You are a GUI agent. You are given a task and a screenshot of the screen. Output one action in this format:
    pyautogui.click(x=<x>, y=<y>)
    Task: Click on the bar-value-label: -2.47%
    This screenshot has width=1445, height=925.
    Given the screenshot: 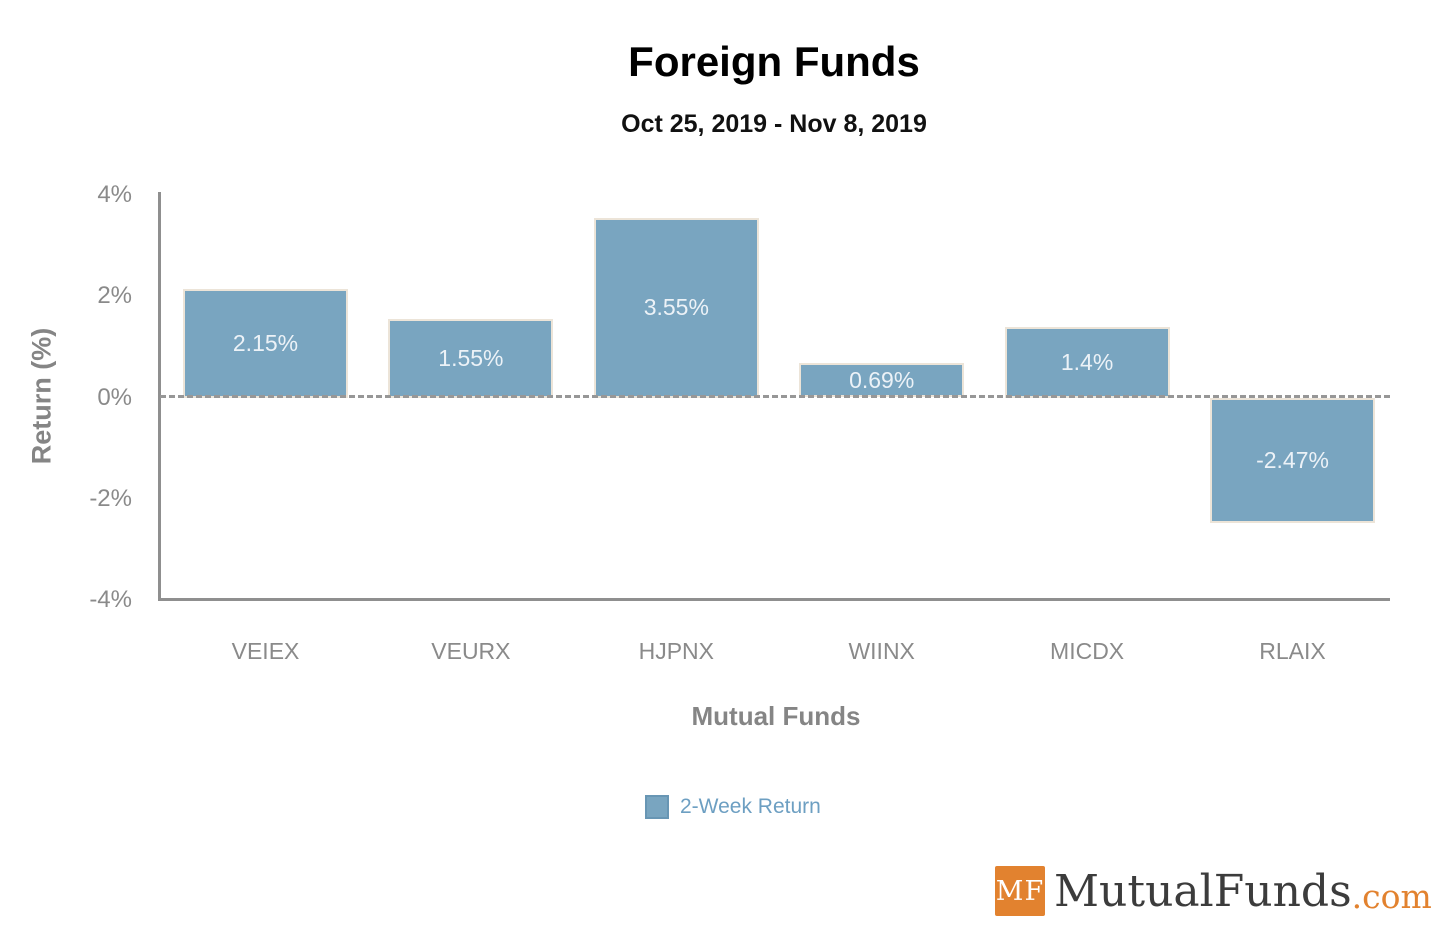 What is the action you would take?
    pyautogui.click(x=1292, y=459)
    